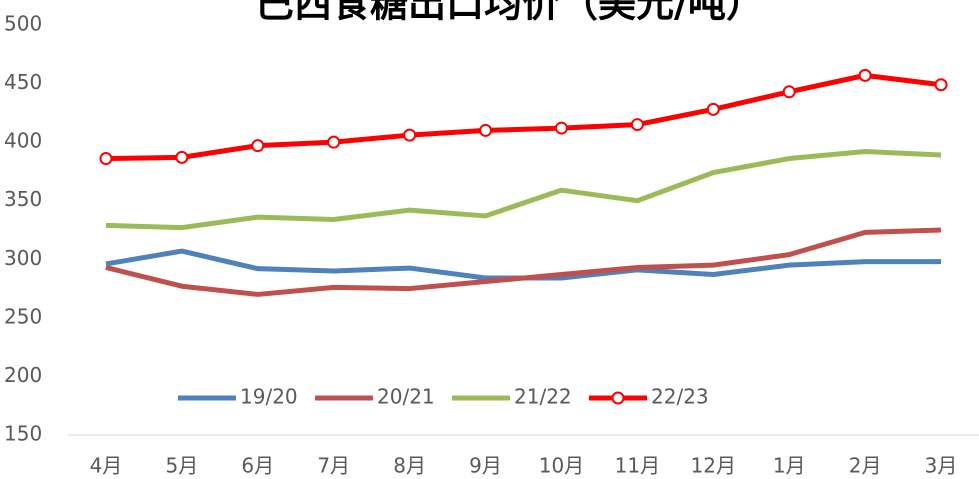  What do you see at coordinates (257, 466) in the screenshot?
I see `x-tick-label: 6月` at bounding box center [257, 466].